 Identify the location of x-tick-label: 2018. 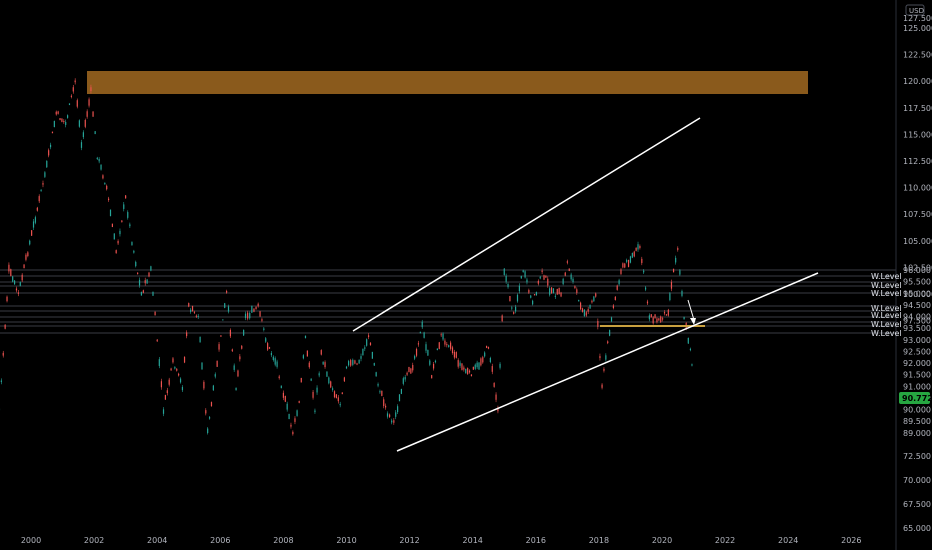
(599, 540).